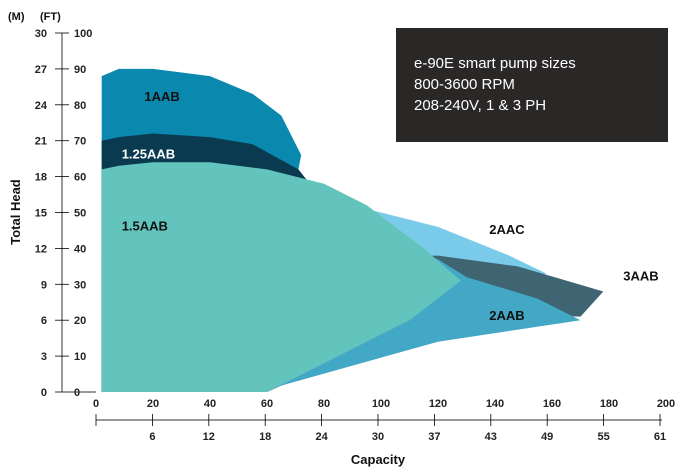 The height and width of the screenshot is (472, 696). What do you see at coordinates (80, 106) in the screenshot?
I see `y-tick-label-primary: 80` at bounding box center [80, 106].